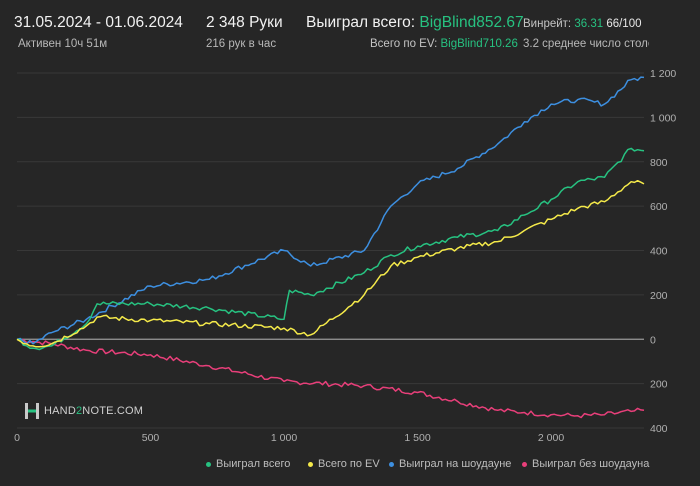  What do you see at coordinates (244, 22) in the screenshot?
I see `hands-count: 2 348 Руки` at bounding box center [244, 22].